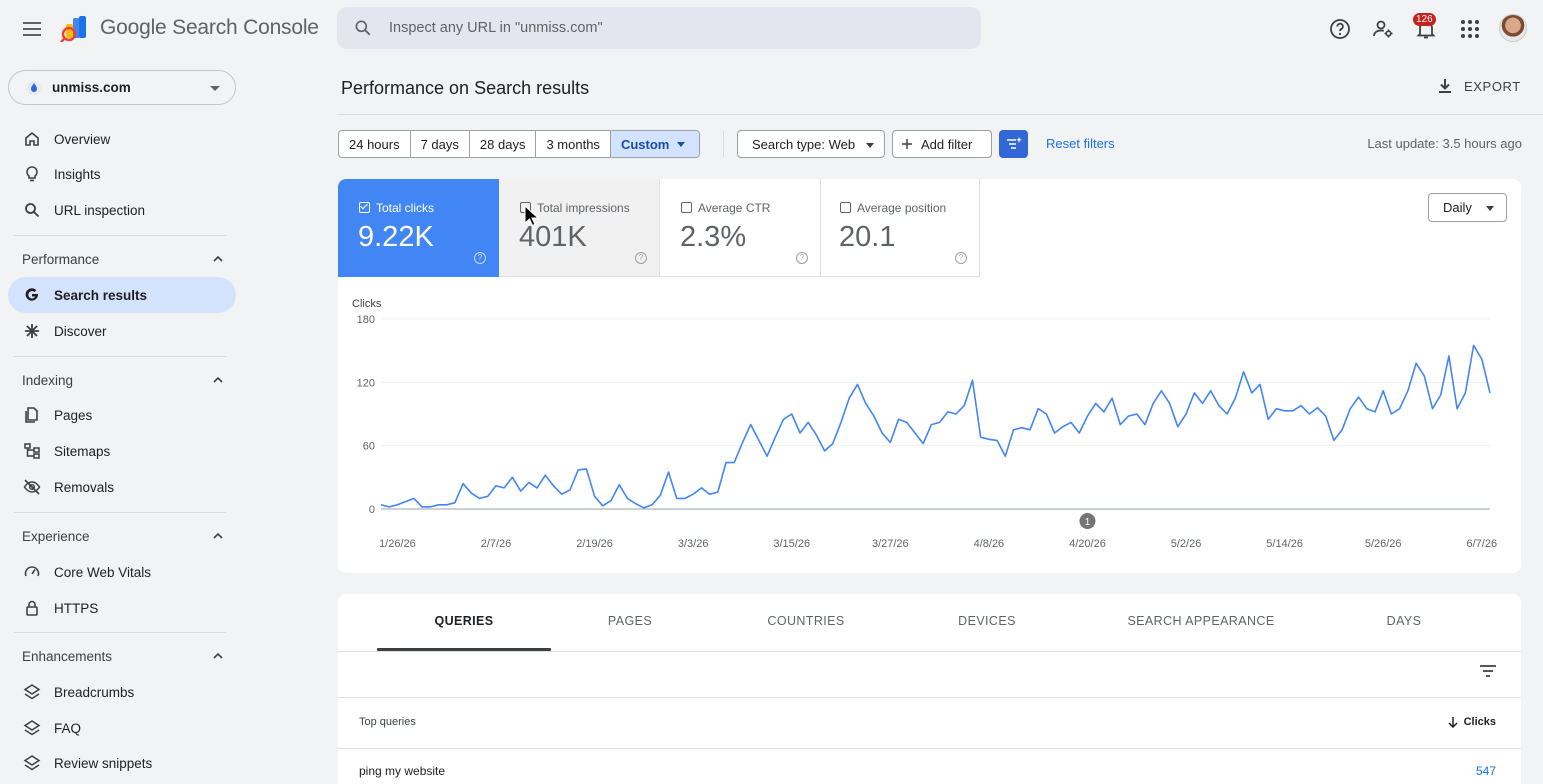  I want to click on compare-filter-button, so click(1013, 144).